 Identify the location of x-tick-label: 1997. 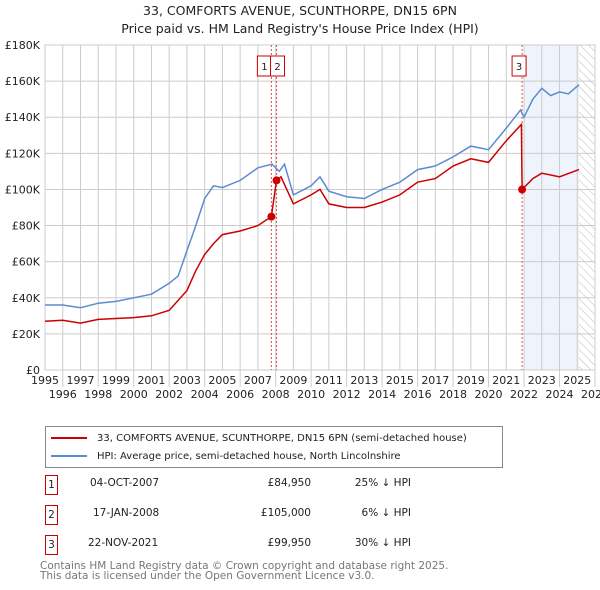
(80, 380).